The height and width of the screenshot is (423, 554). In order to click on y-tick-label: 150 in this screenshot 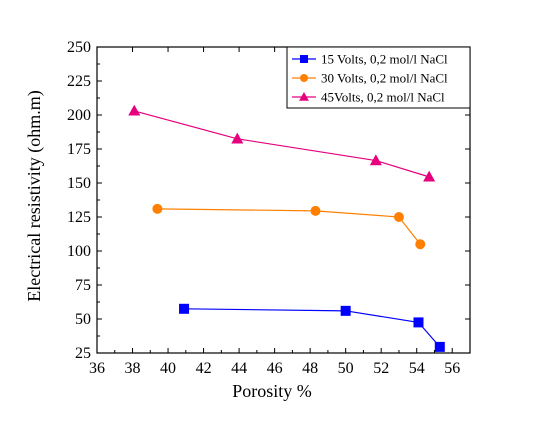, I will do `click(79, 183)`.